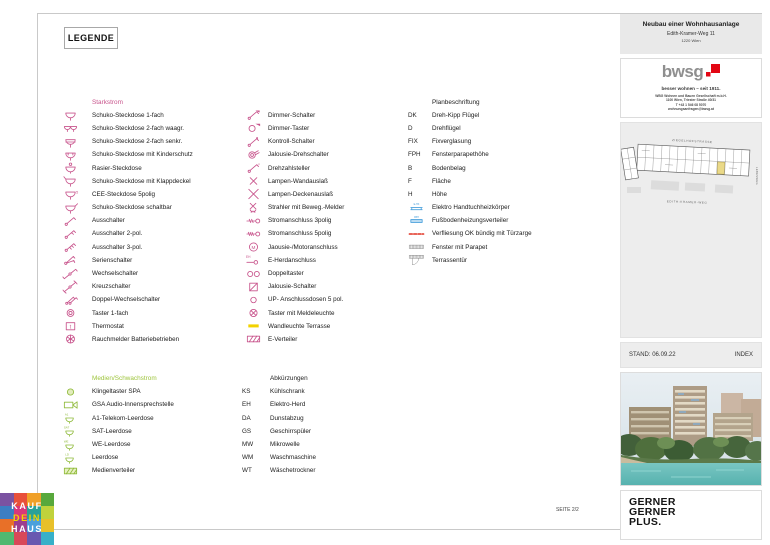 This screenshot has height=545, width=770. What do you see at coordinates (256, 181) in the screenshot?
I see `lampen-wandauslass-icon` at bounding box center [256, 181].